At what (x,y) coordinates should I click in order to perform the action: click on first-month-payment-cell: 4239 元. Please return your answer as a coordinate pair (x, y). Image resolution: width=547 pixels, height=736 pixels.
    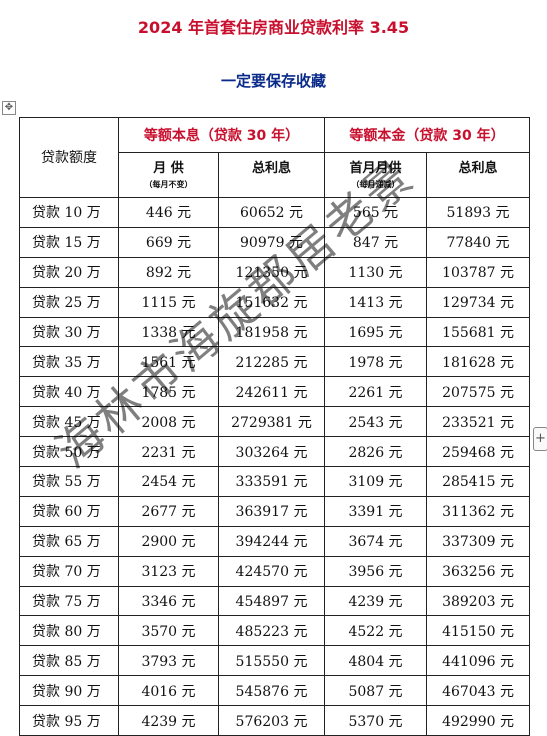
    Looking at the image, I should click on (376, 601).